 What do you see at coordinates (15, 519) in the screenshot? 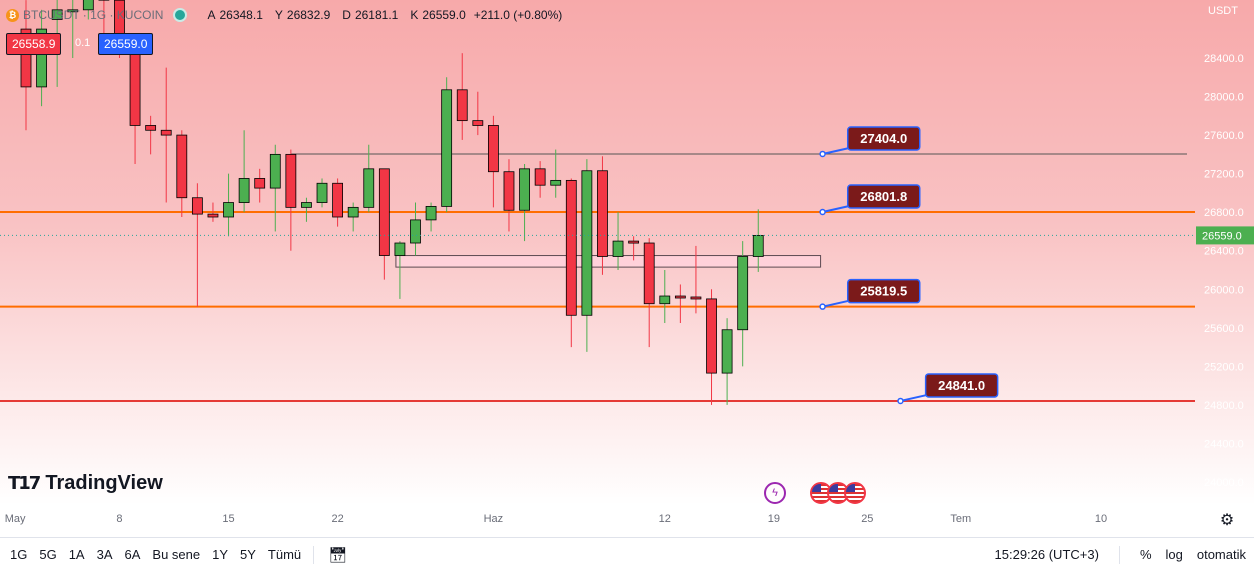
I see `x-tick-label: May` at bounding box center [15, 519].